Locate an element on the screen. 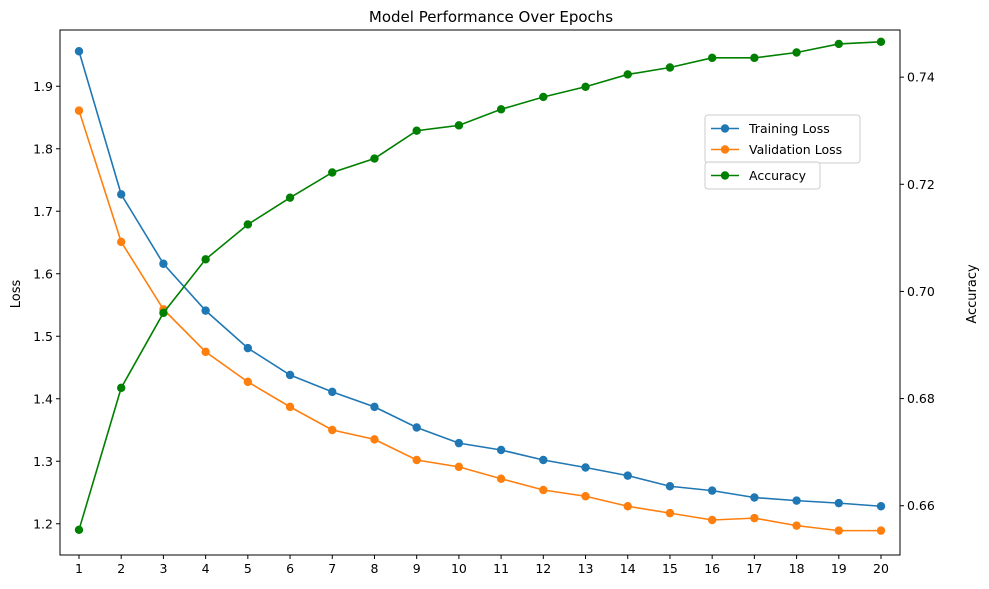 The height and width of the screenshot is (589, 989). x-tick-label: 4 is located at coordinates (206, 568).